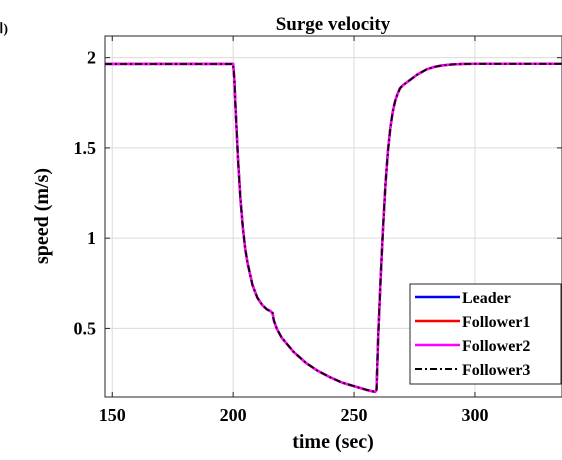 Image resolution: width=562 pixels, height=460 pixels. What do you see at coordinates (4, 29) in the screenshot?
I see `panel-label: (الف)` at bounding box center [4, 29].